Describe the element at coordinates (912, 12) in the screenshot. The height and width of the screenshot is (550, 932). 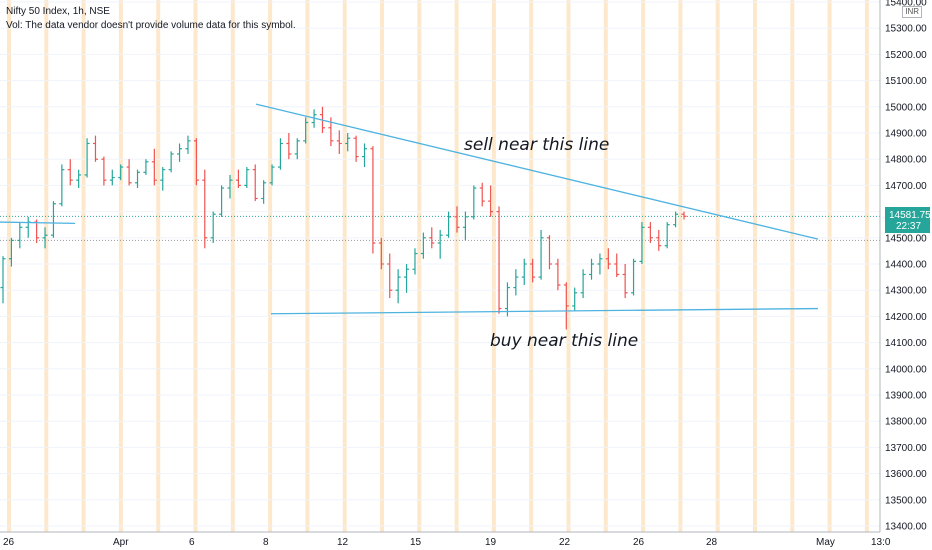
I see `currency-label: INR` at that location.